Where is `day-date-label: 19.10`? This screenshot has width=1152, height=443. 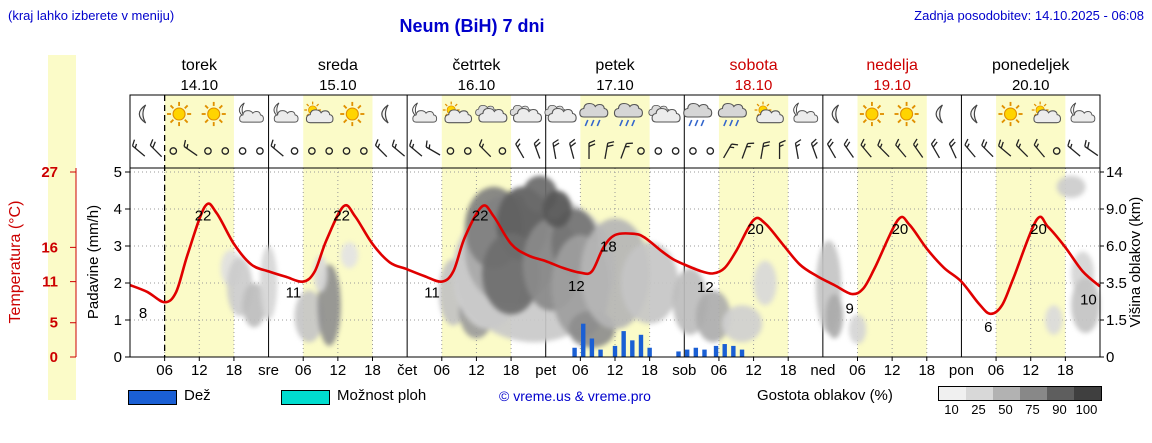 day-date-label: 19.10 is located at coordinates (892, 85).